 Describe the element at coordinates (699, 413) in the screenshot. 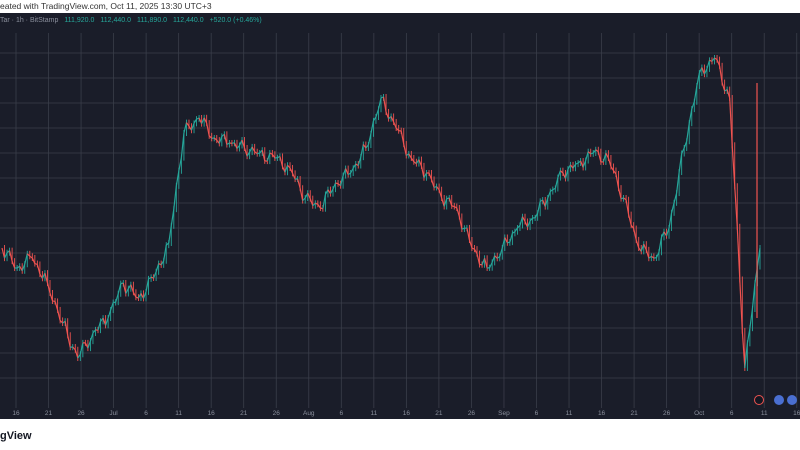

I see `x-tick-label: Oct` at that location.